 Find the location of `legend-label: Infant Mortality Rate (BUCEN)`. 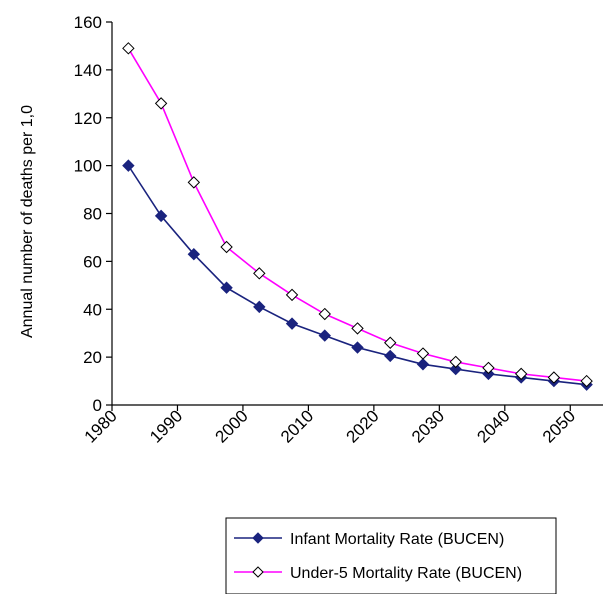

legend-label: Infant Mortality Rate (BUCEN) is located at coordinates (397, 539).